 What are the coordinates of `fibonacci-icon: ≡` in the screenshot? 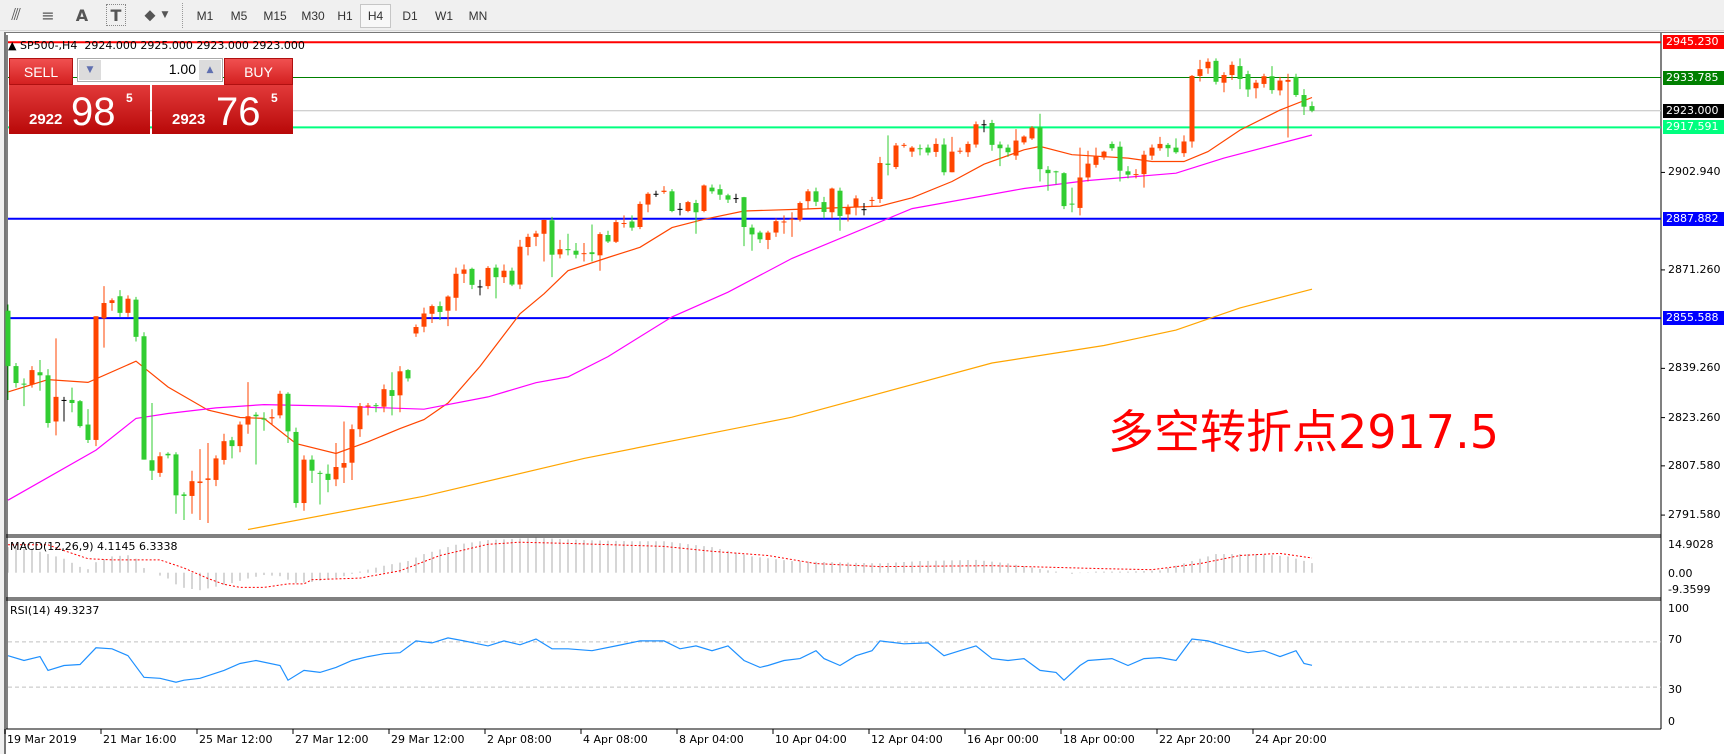 It's located at (48, 15).